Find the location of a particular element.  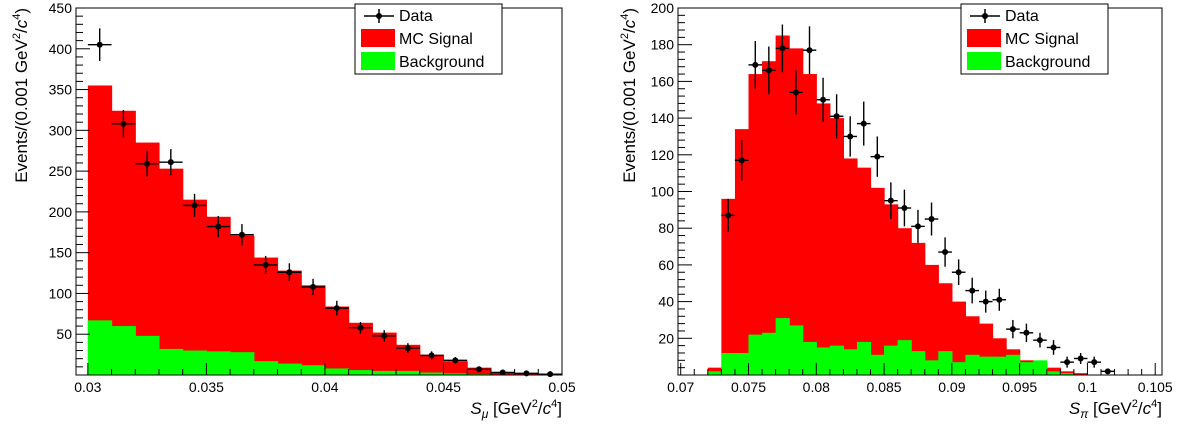

right-y-tick-label: 20 is located at coordinates (666, 338).